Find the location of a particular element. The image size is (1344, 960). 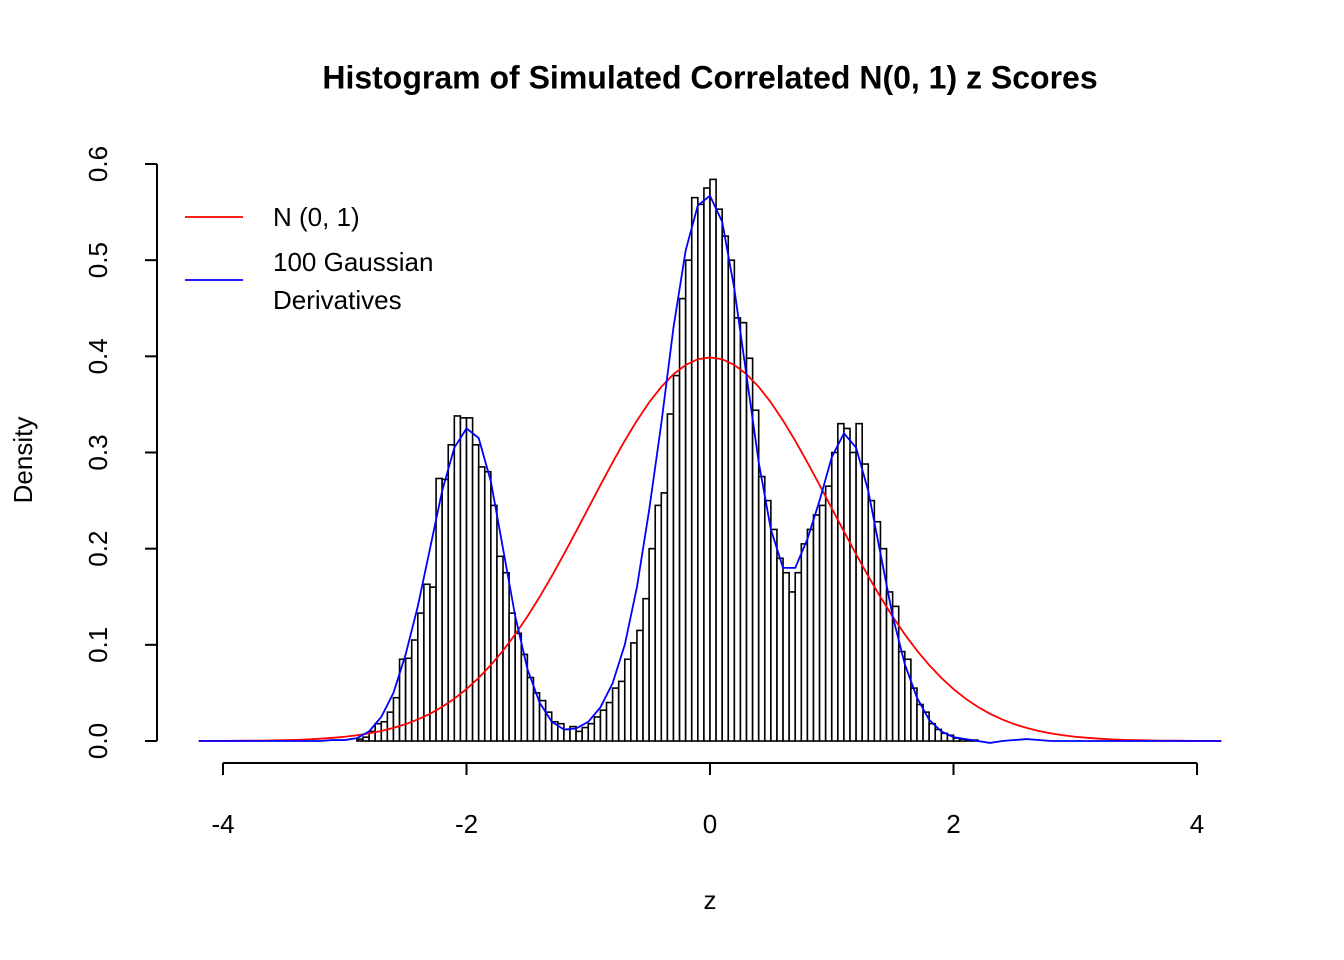

y-tick-label: 0.0 is located at coordinates (98, 741).